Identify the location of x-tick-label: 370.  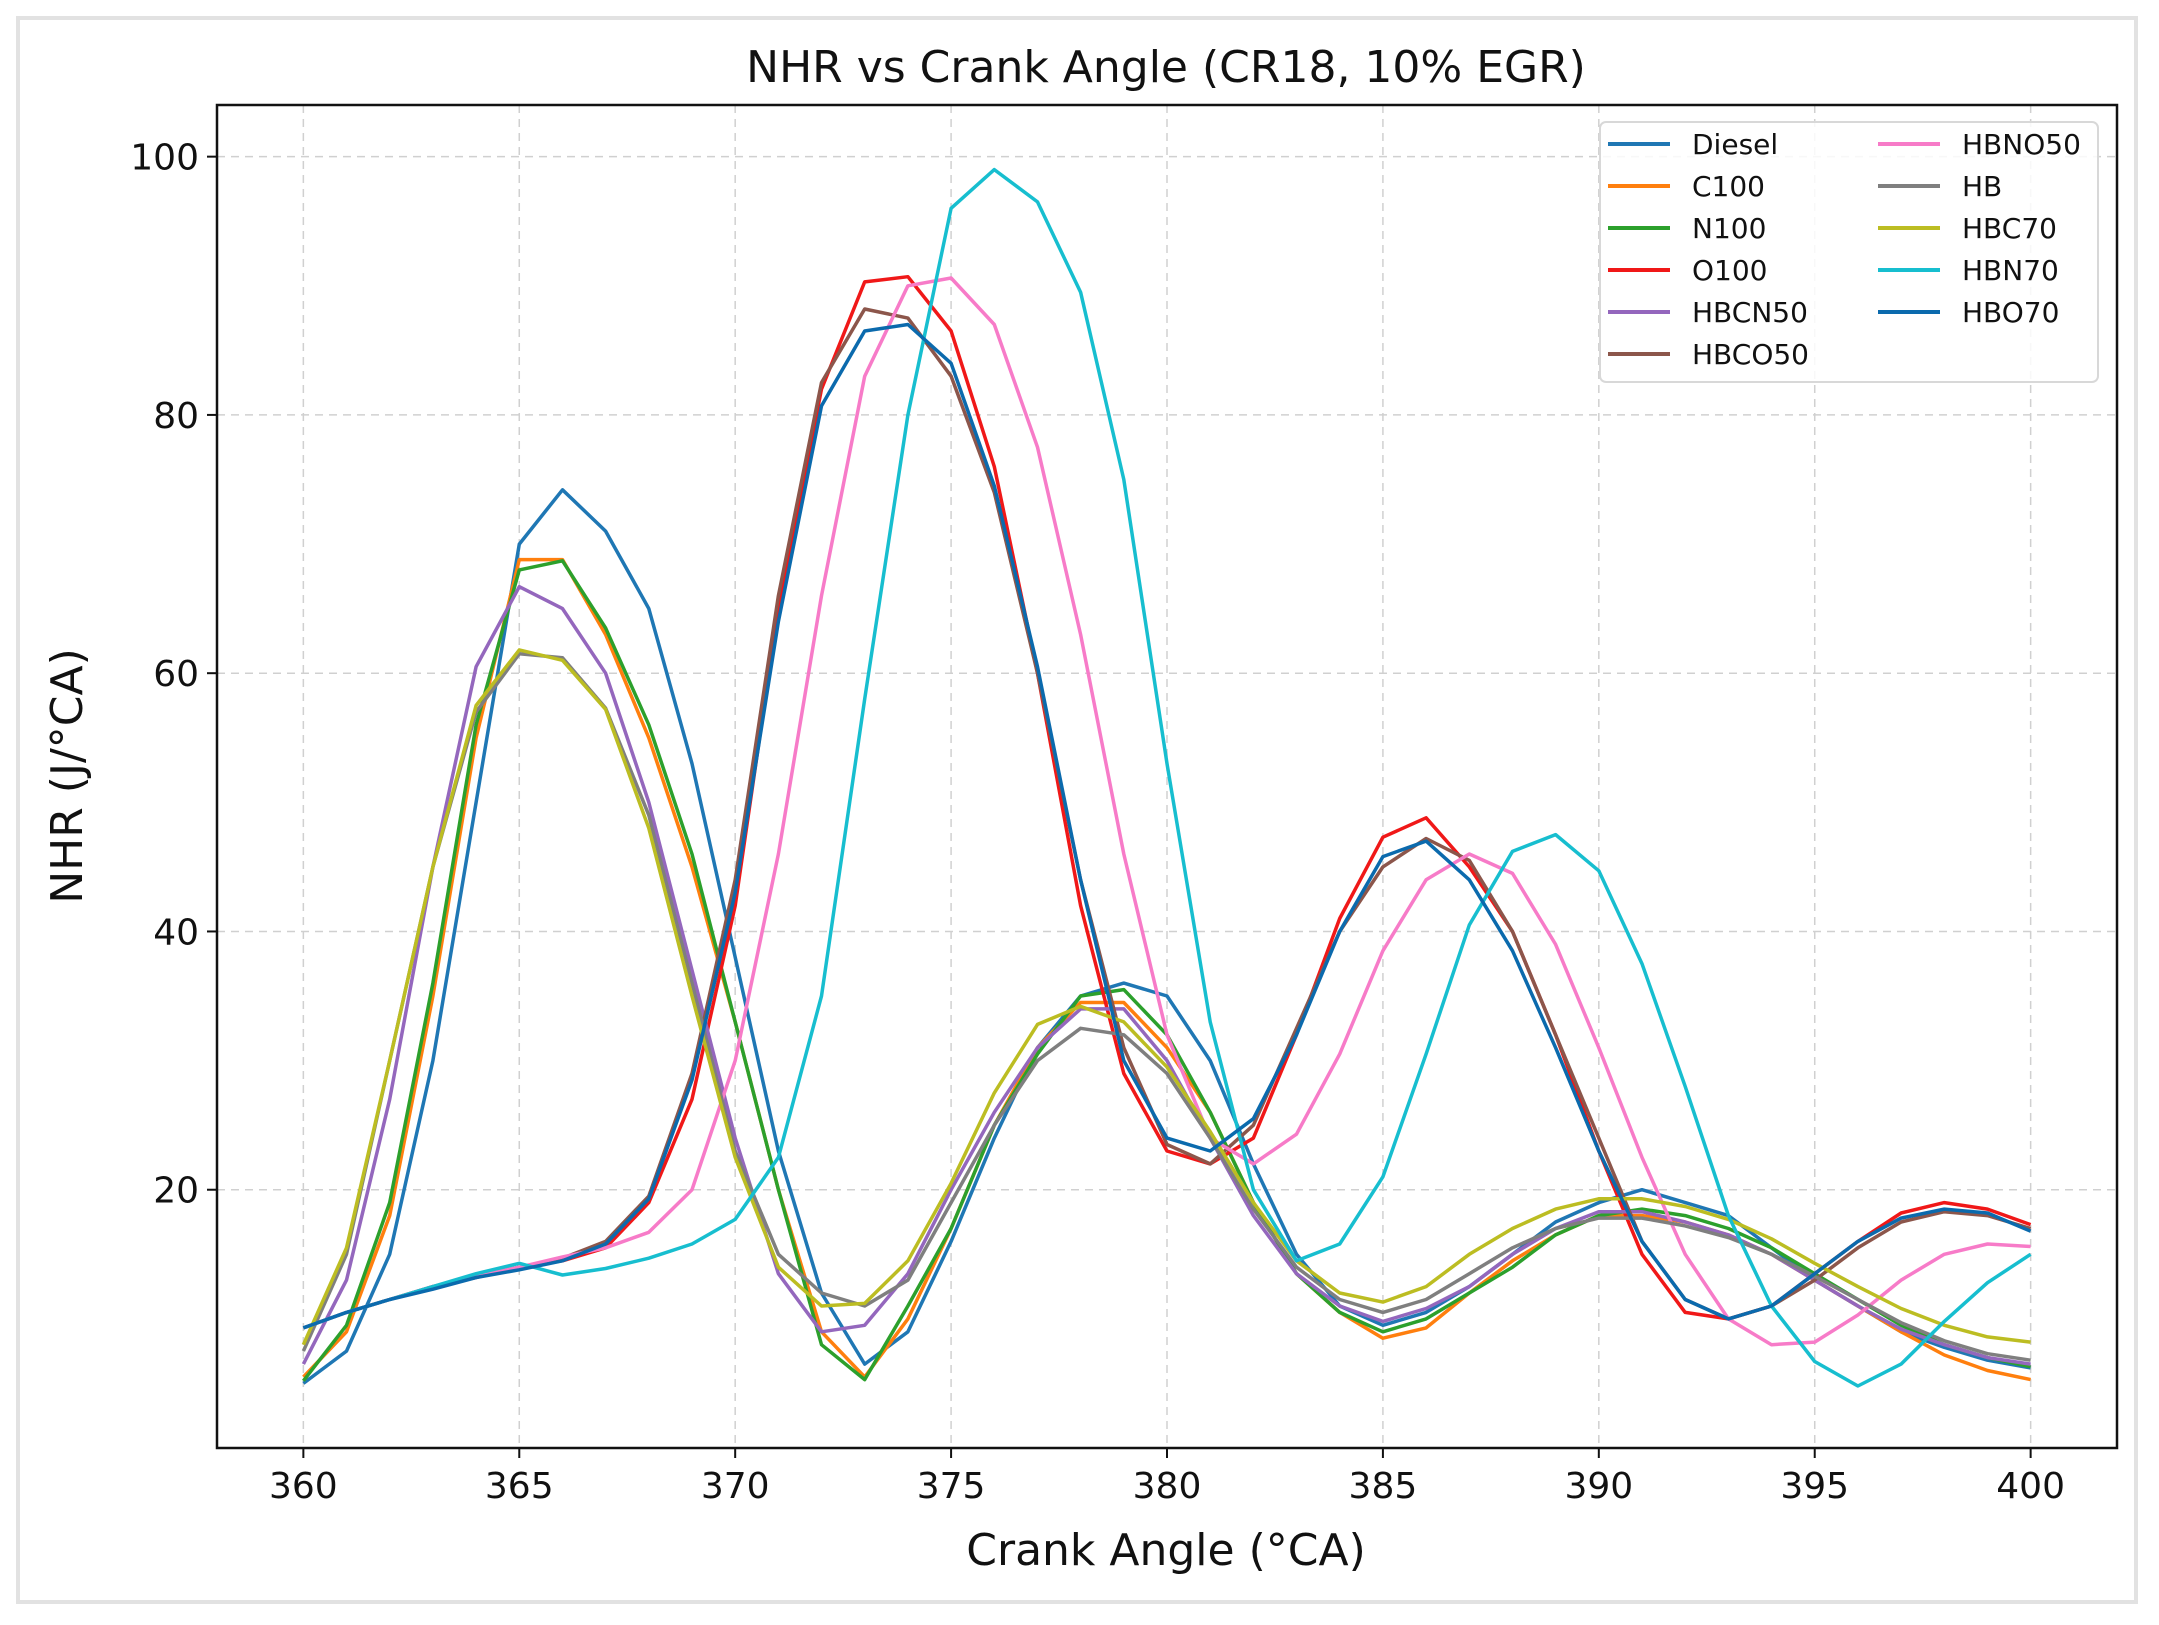
(735, 1486).